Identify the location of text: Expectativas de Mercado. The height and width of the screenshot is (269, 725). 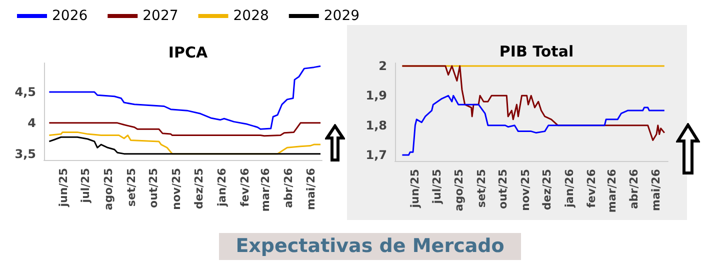
(370, 246).